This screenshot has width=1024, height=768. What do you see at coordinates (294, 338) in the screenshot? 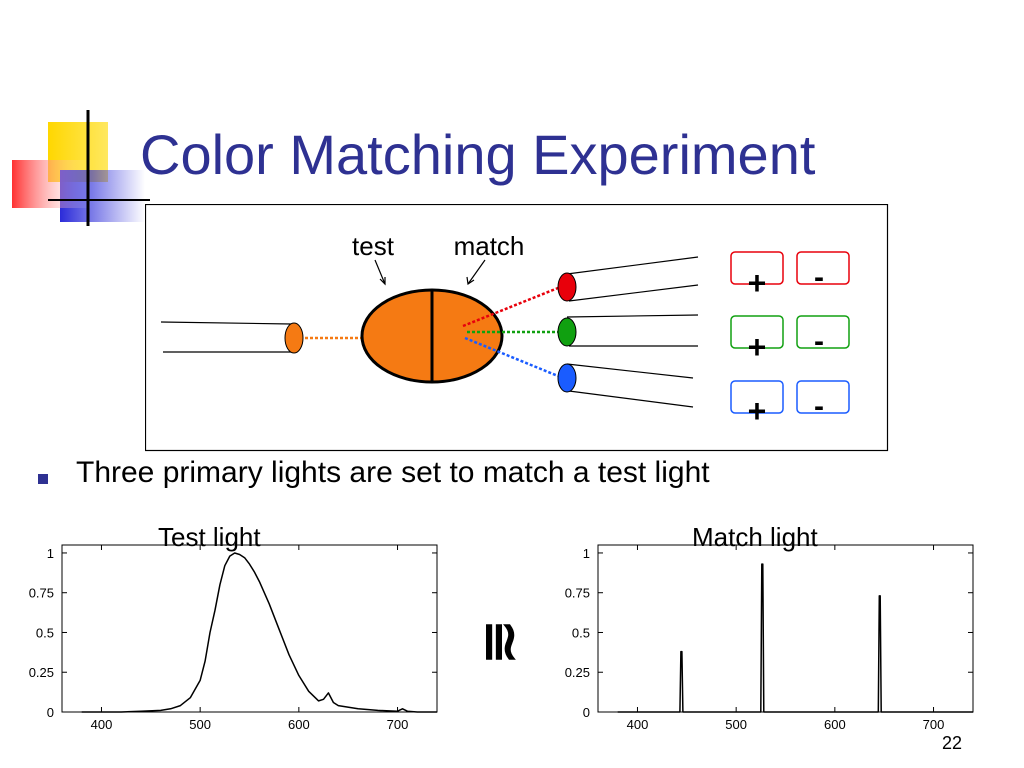
I see `test-light-source` at bounding box center [294, 338].